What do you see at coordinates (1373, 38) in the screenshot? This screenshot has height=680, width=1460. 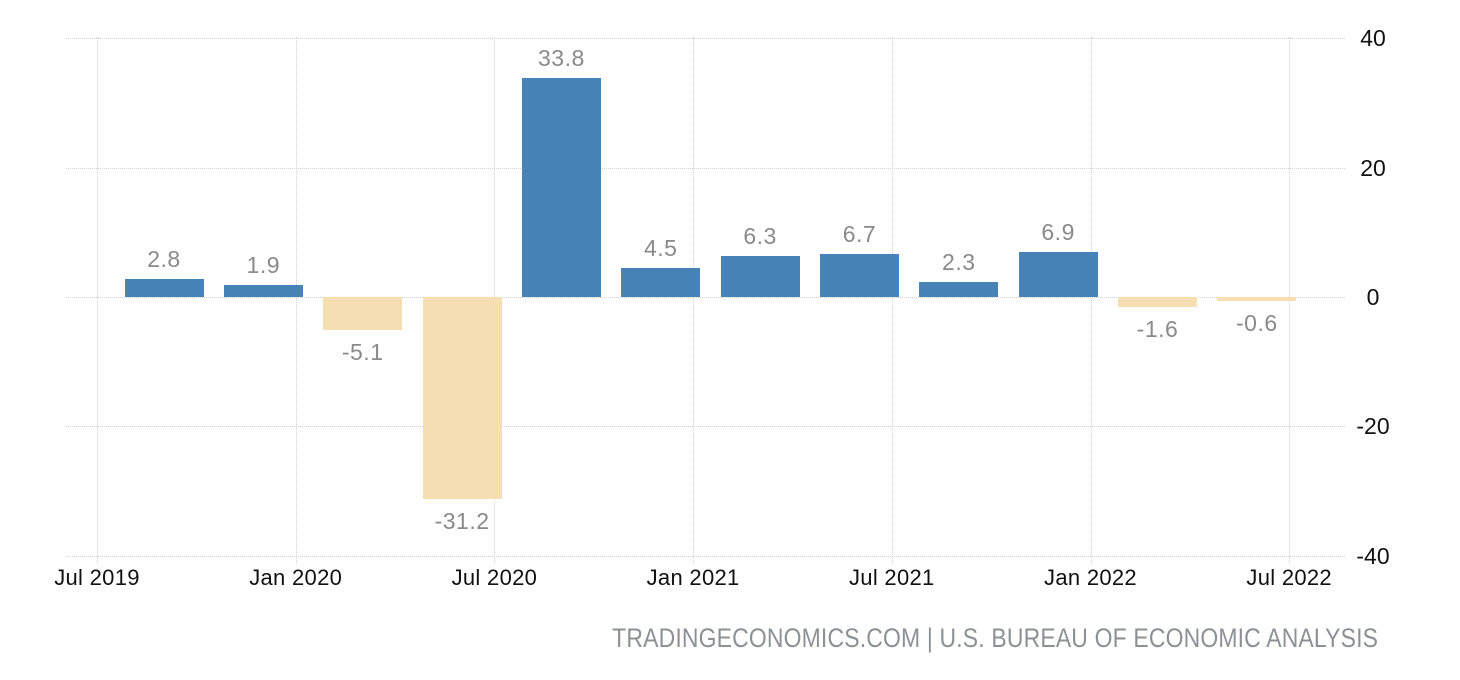 I see `y-axis-label-40: 40` at bounding box center [1373, 38].